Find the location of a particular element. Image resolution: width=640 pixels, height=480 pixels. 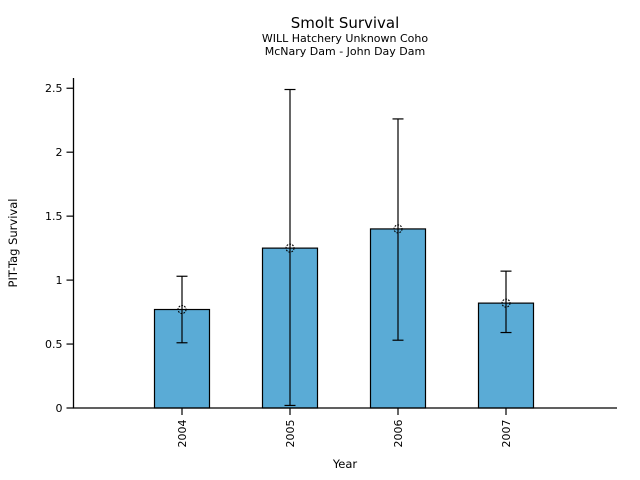

y-tick-label-1.5: 1.5 is located at coordinates (54, 216).